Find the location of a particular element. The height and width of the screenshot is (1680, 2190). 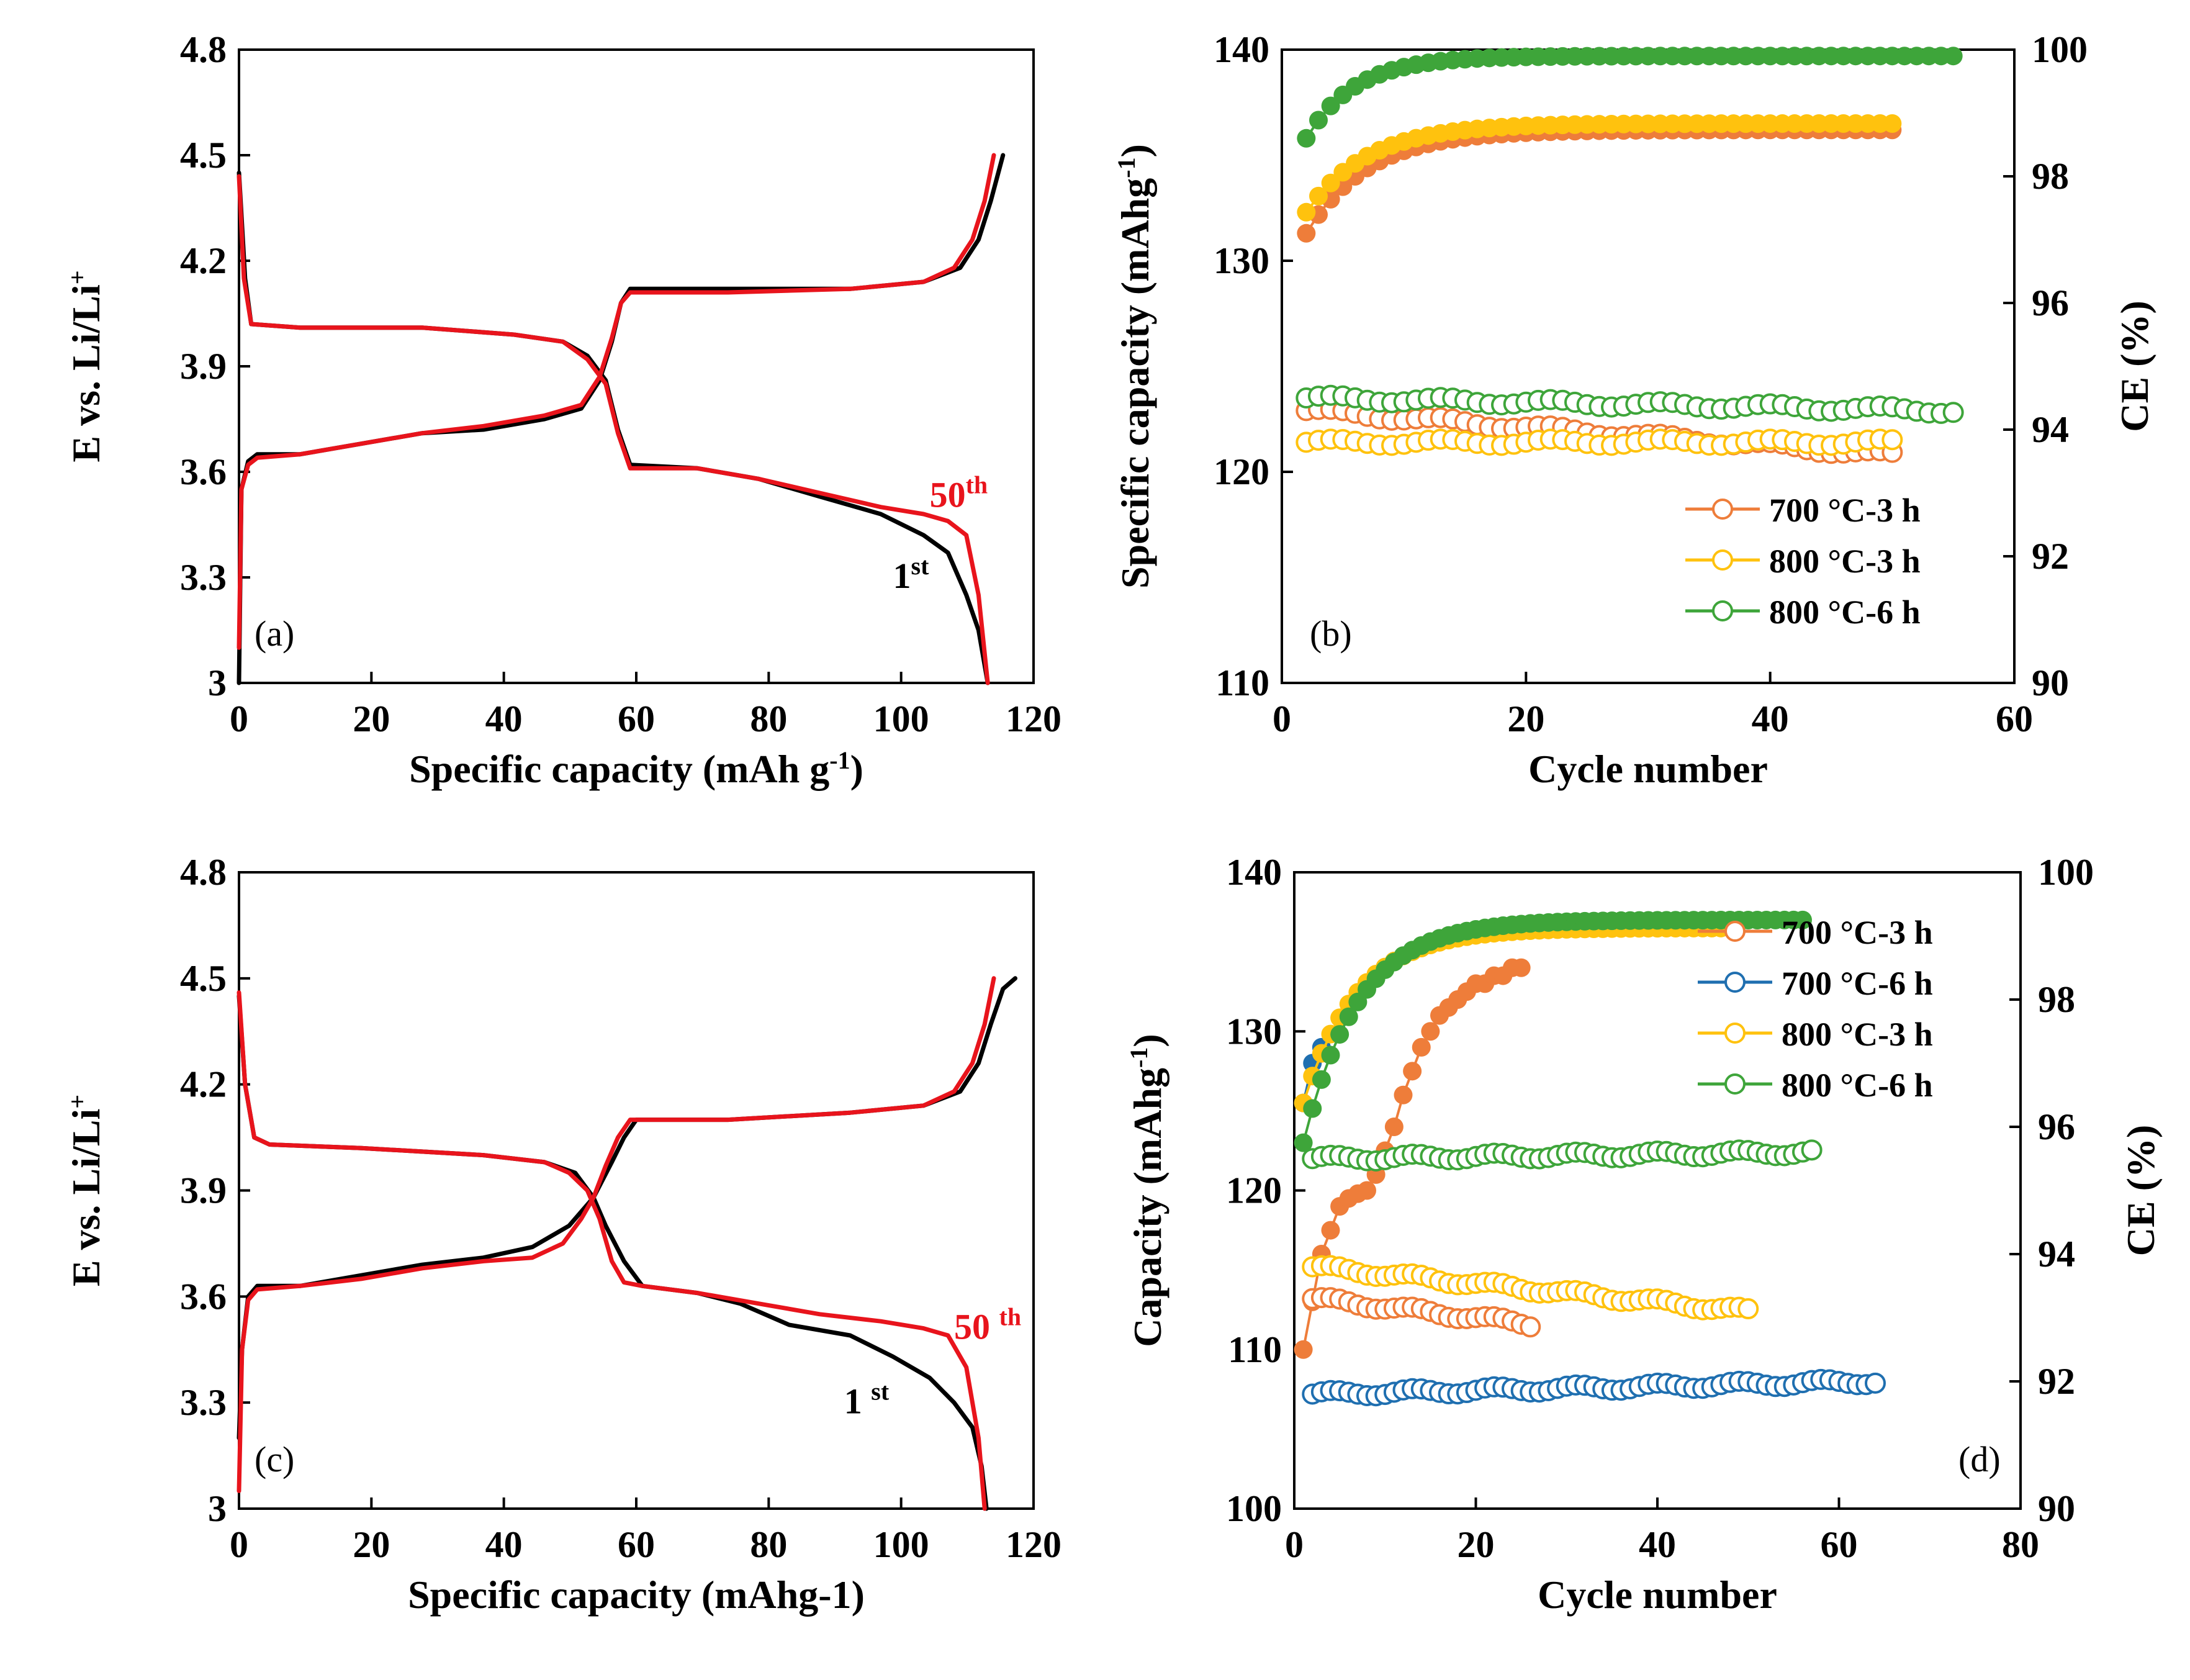

y2-tick-label: 92 is located at coordinates (2050, 556).